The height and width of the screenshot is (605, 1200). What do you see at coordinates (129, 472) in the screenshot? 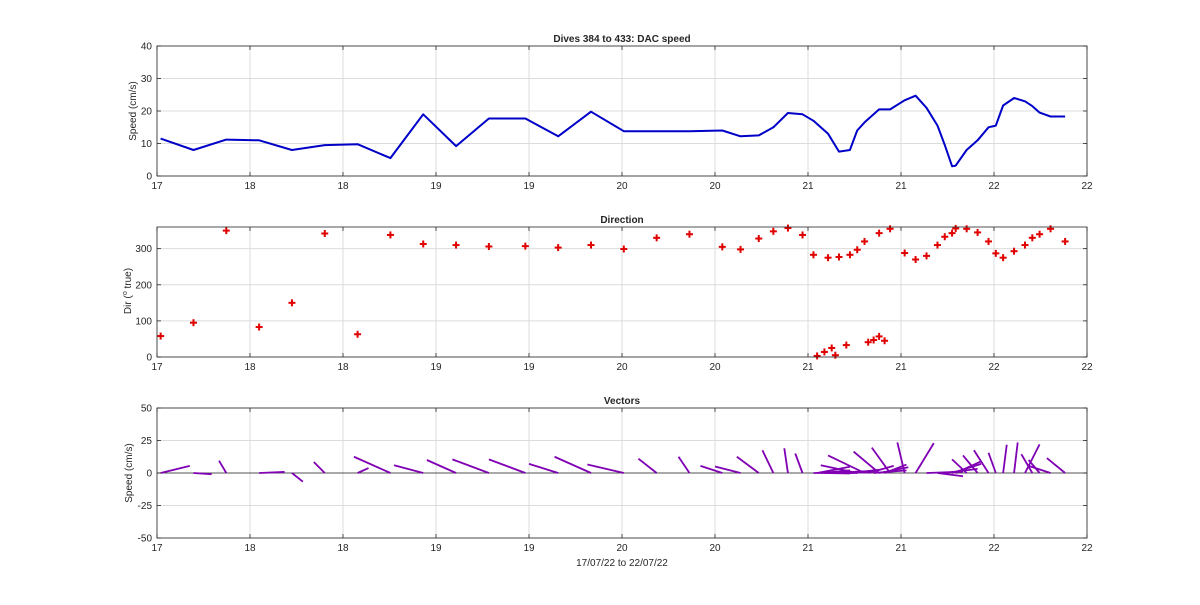
I see `vectors-ylabel: Speed (cm/s)` at bounding box center [129, 472].